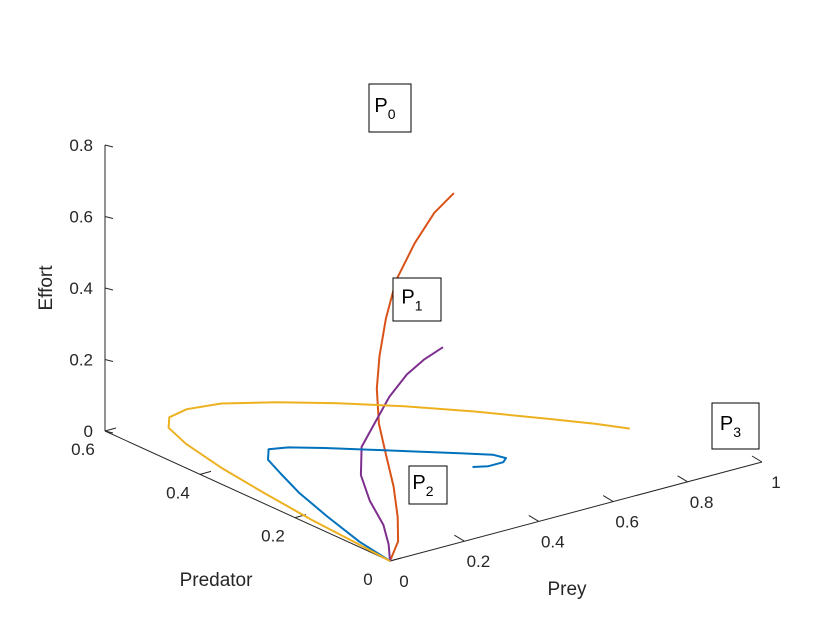  I want to click on annotation-p3: P3, so click(735, 426).